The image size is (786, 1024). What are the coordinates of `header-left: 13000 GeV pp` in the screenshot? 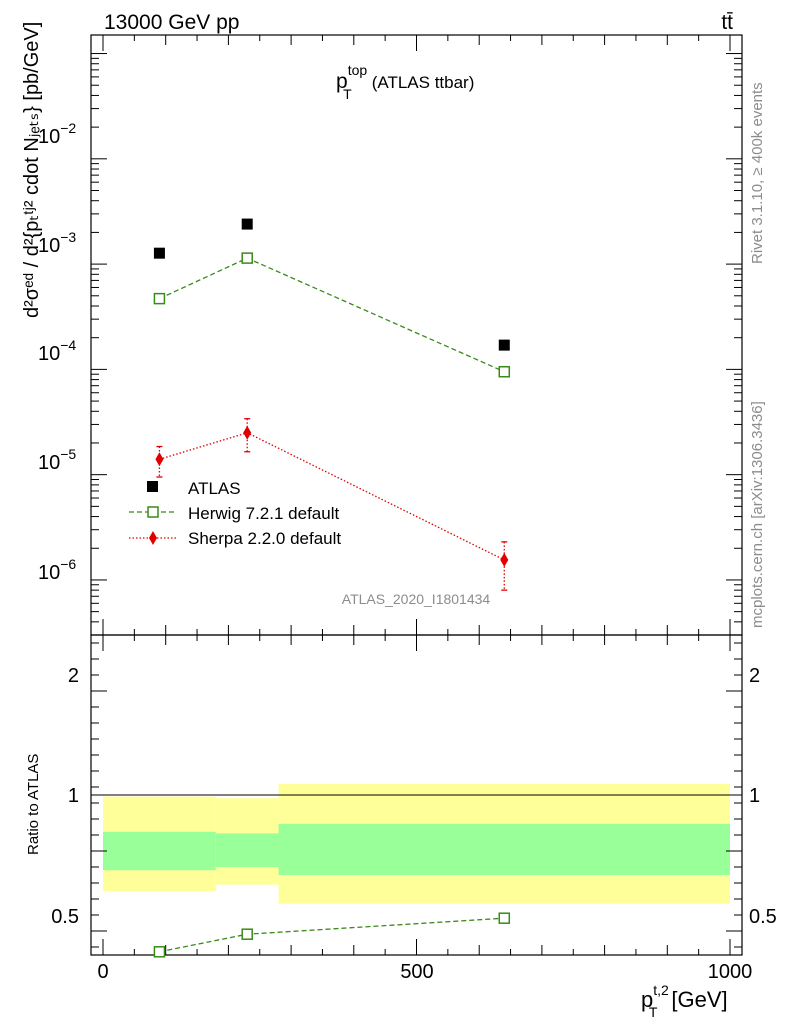 It's located at (171, 22).